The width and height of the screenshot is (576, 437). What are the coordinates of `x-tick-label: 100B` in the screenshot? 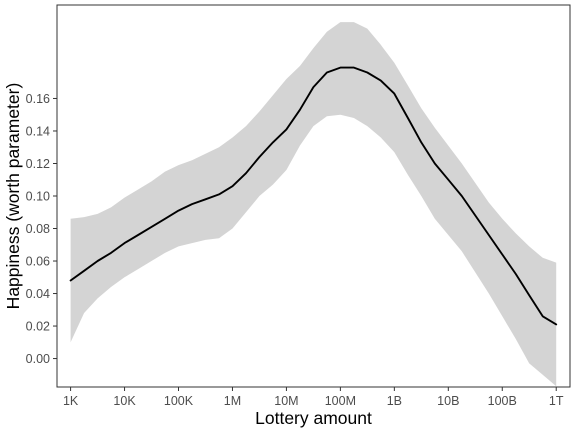 It's located at (502, 401).